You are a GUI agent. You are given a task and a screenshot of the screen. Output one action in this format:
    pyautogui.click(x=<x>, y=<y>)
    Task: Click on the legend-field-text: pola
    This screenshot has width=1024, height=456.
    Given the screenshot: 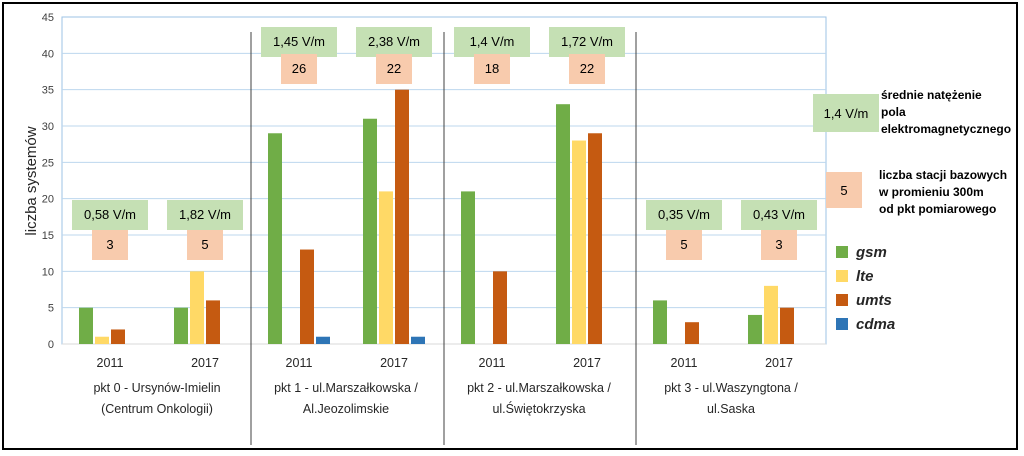 What is the action you would take?
    pyautogui.click(x=893, y=112)
    